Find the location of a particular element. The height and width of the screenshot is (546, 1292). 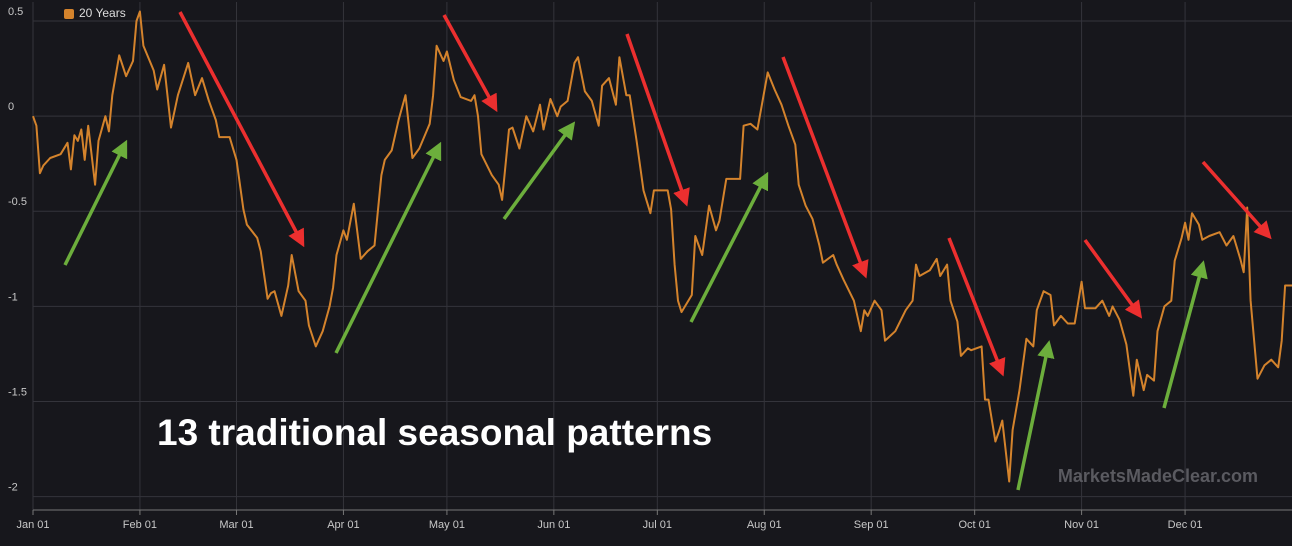

y-tick-label: 0.5 is located at coordinates (15, 12).